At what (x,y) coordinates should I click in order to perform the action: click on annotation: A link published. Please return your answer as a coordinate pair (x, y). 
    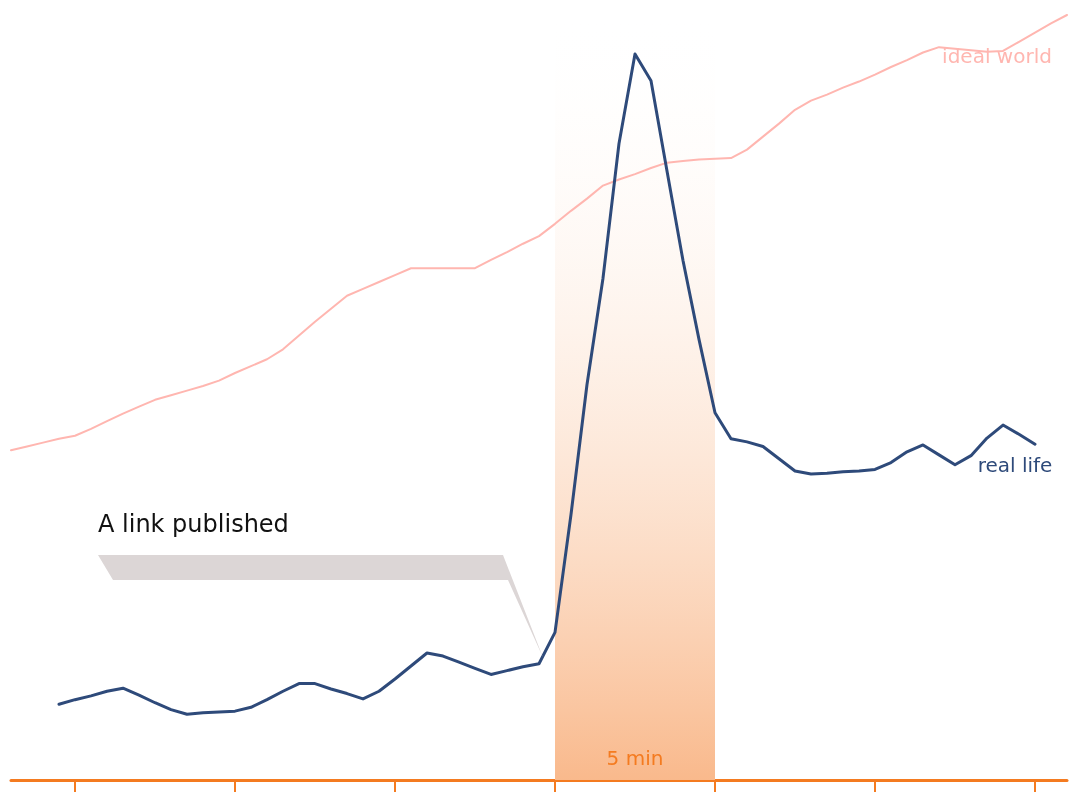
    Looking at the image, I should click on (193, 524).